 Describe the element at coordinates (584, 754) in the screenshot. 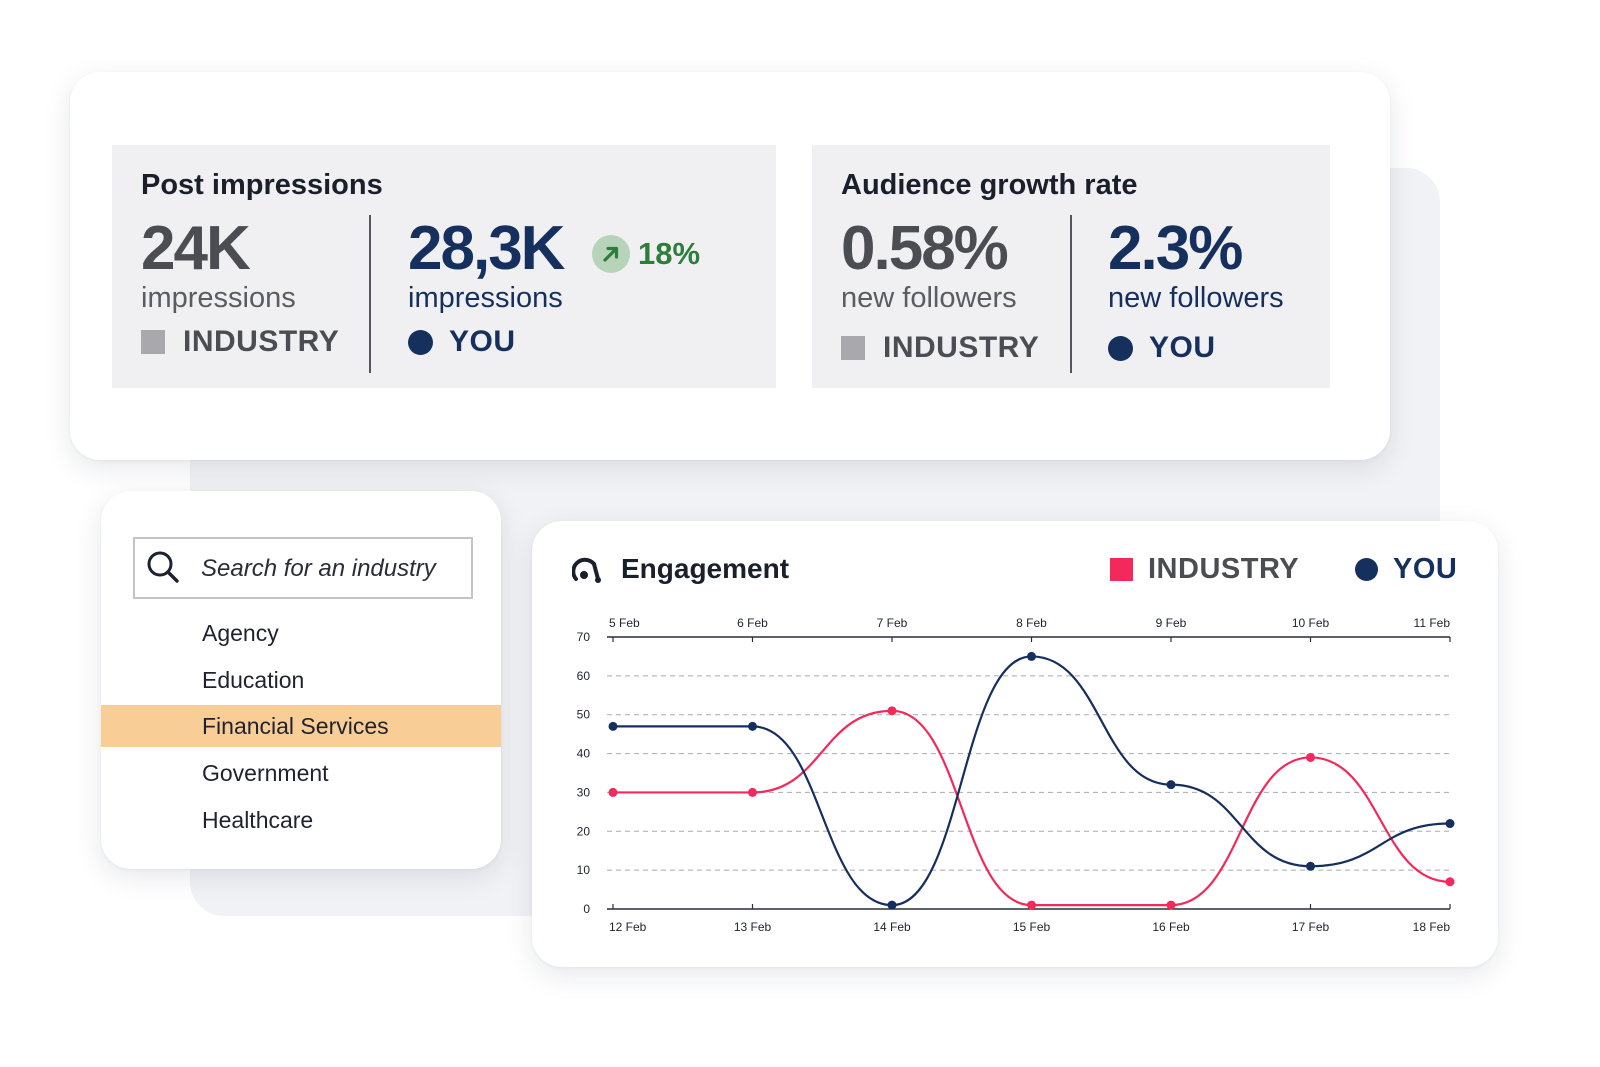

I see `y-tick-label: 40` at that location.